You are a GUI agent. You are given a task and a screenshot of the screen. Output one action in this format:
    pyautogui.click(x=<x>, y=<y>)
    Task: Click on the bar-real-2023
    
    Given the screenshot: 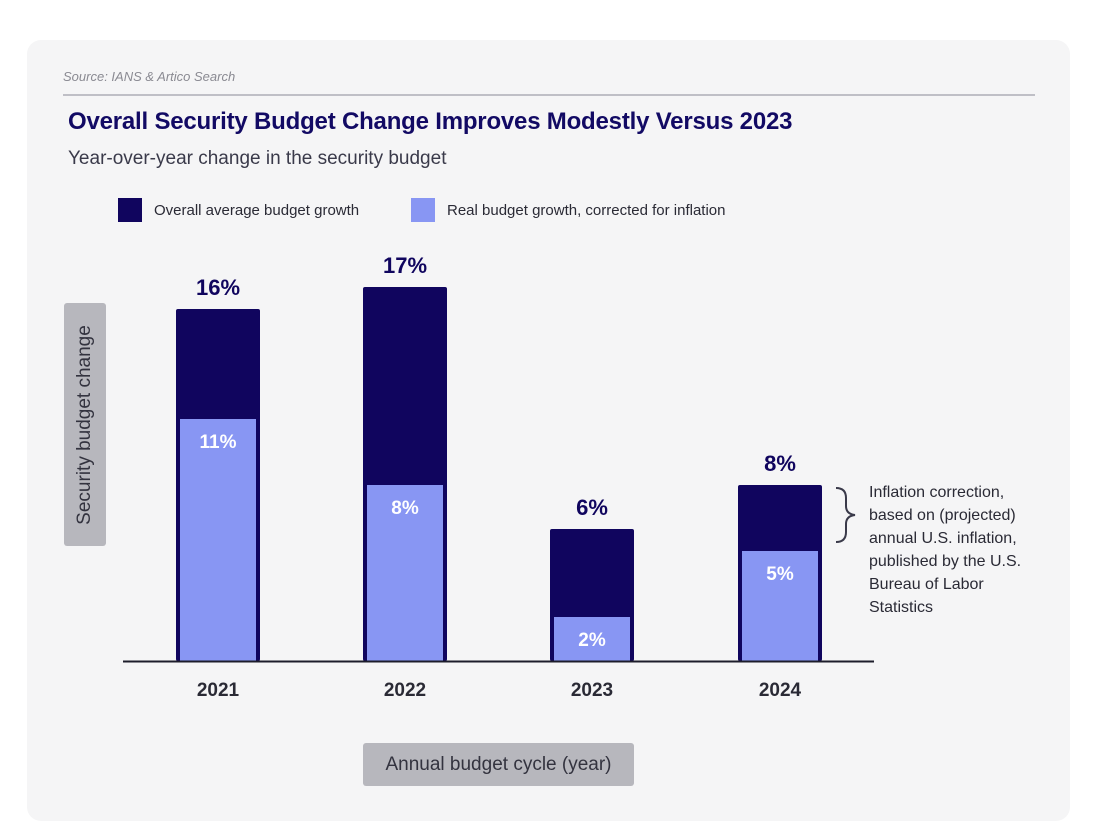 What is the action you would take?
    pyautogui.click(x=592, y=639)
    